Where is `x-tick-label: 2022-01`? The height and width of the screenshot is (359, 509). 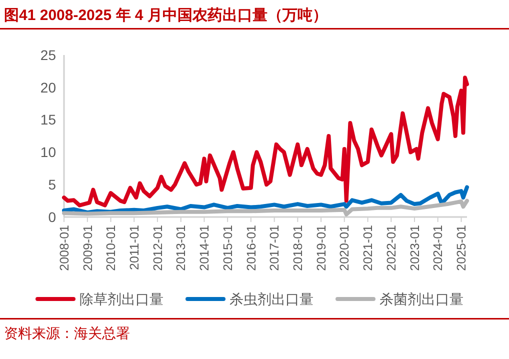 x-tick-label: 2022-01 is located at coordinates (391, 247).